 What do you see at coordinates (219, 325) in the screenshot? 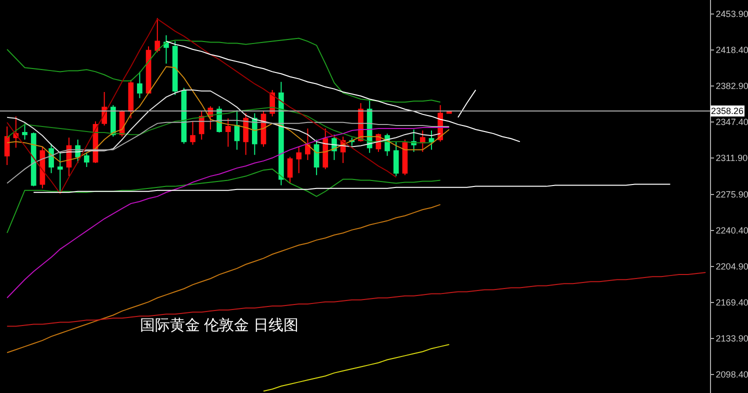
I see `text: 国际黄金 伦敦金 日线图` at bounding box center [219, 325].